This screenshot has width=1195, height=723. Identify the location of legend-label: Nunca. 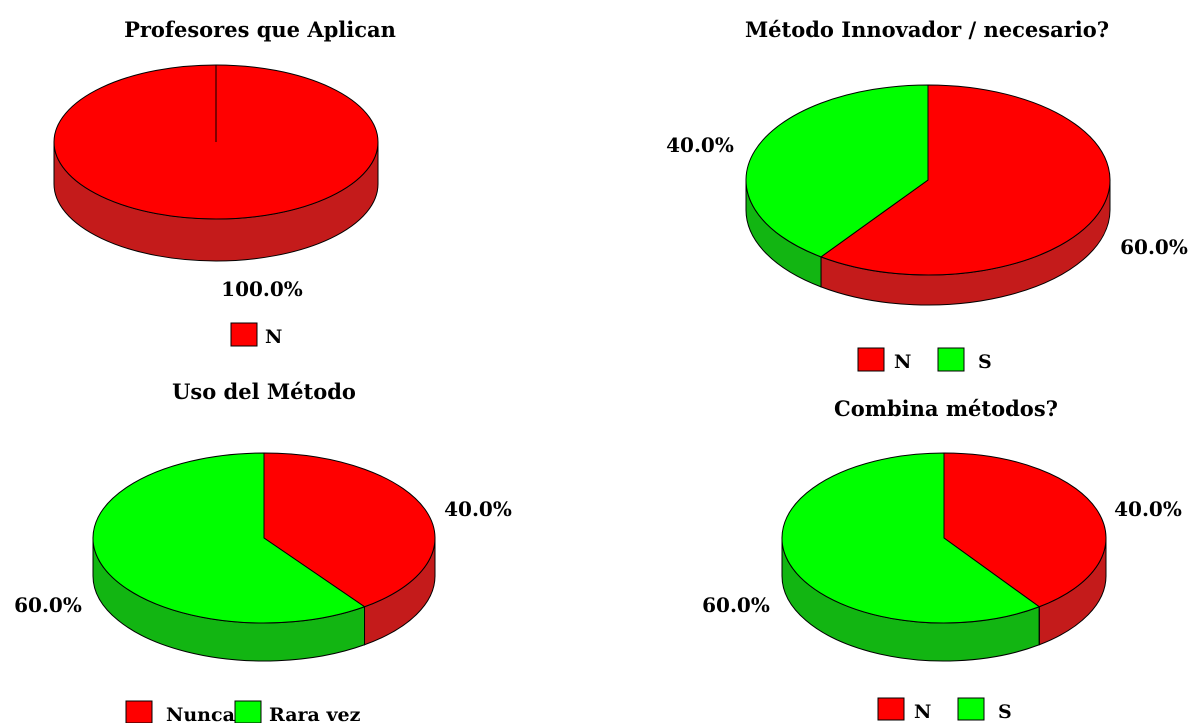
(200, 713).